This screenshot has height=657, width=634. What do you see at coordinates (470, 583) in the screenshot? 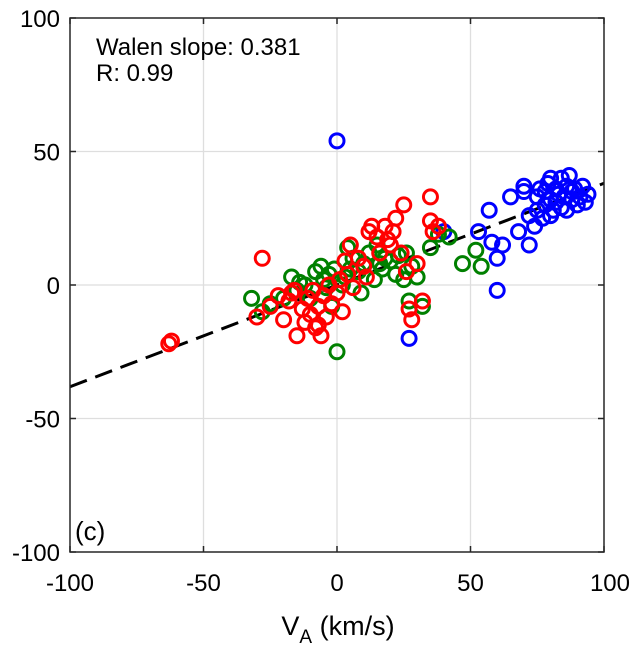
I see `x-tick-label-3: 50` at bounding box center [470, 583].